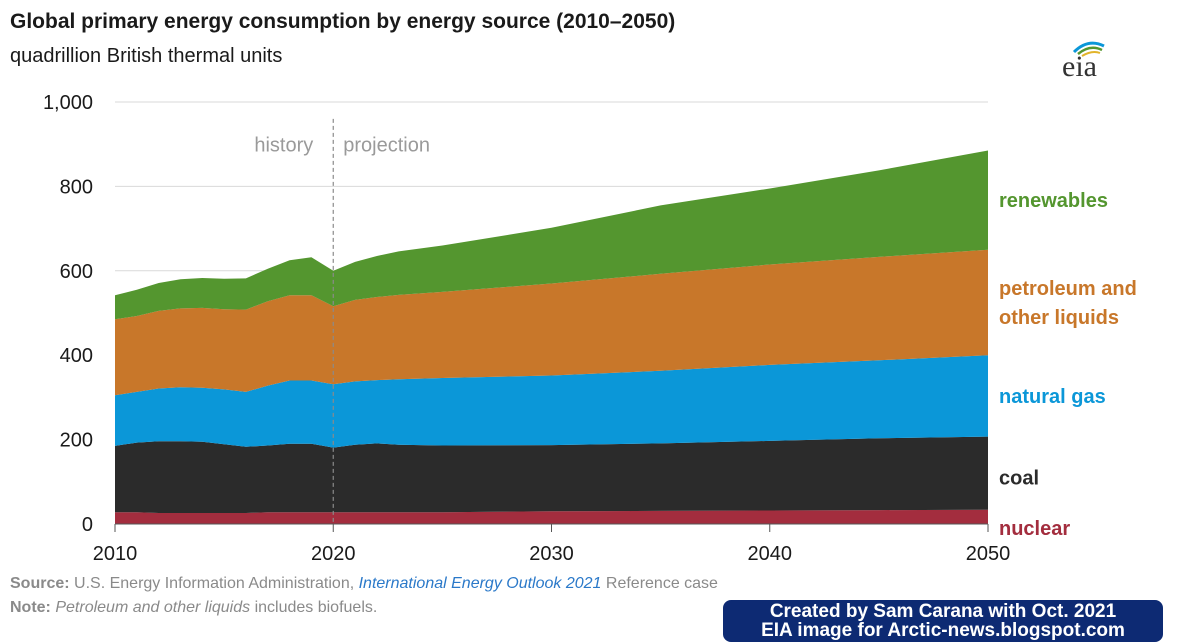 The height and width of the screenshot is (644, 1187). Describe the element at coordinates (146, 56) in the screenshot. I see `chart-subtitle: quadrillion British thermal units` at that location.